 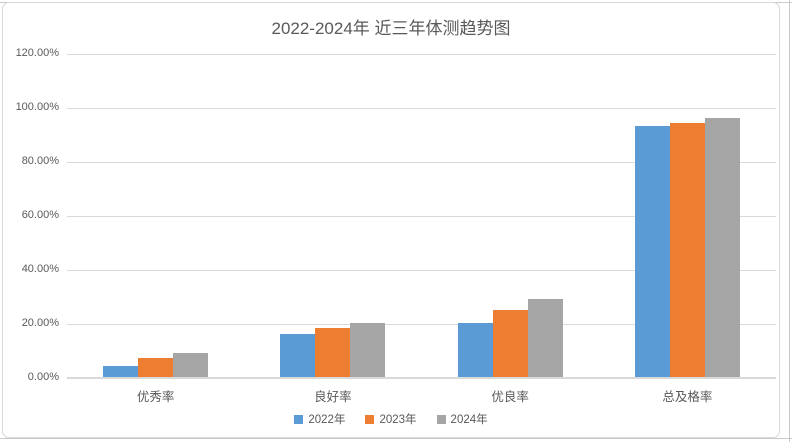 What do you see at coordinates (333, 397) in the screenshot?
I see `x-category-label: 良好率` at bounding box center [333, 397].